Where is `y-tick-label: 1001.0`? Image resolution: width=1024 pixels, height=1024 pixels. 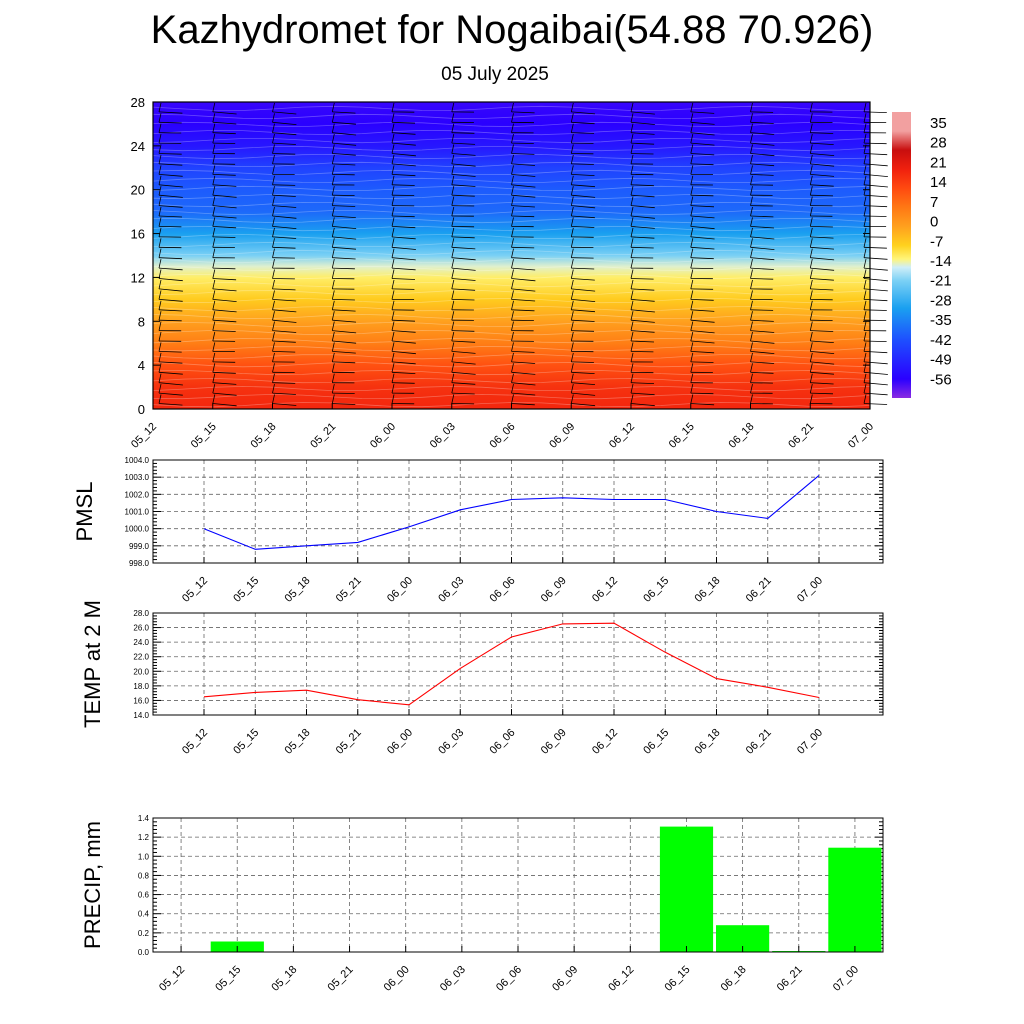 y-tick-label: 1001.0 is located at coordinates (137, 512).